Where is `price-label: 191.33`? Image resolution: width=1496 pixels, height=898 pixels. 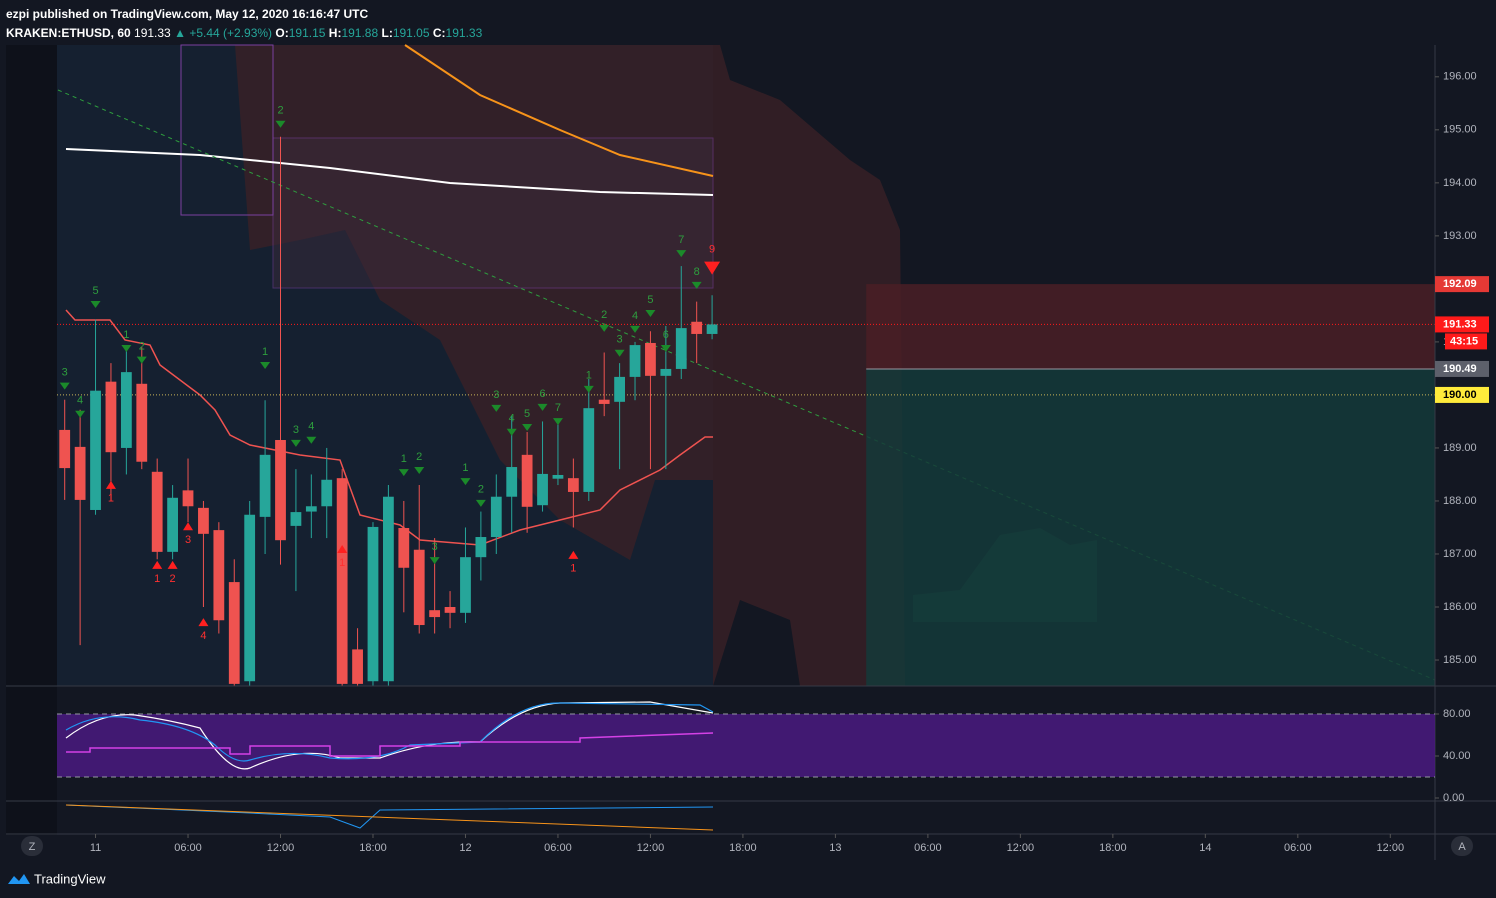
price-label: 191.33 is located at coordinates (1460, 324).